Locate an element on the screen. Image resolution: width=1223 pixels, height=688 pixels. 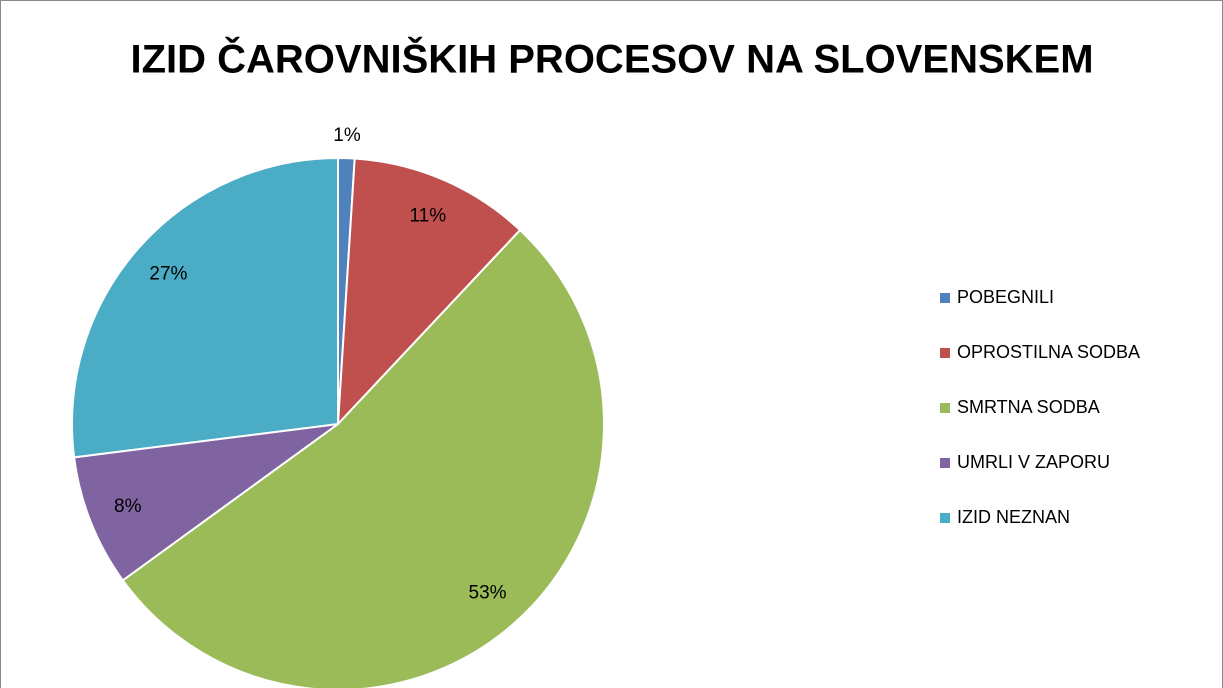
legend-label: OPROSTILNA SODBA is located at coordinates (1048, 352).